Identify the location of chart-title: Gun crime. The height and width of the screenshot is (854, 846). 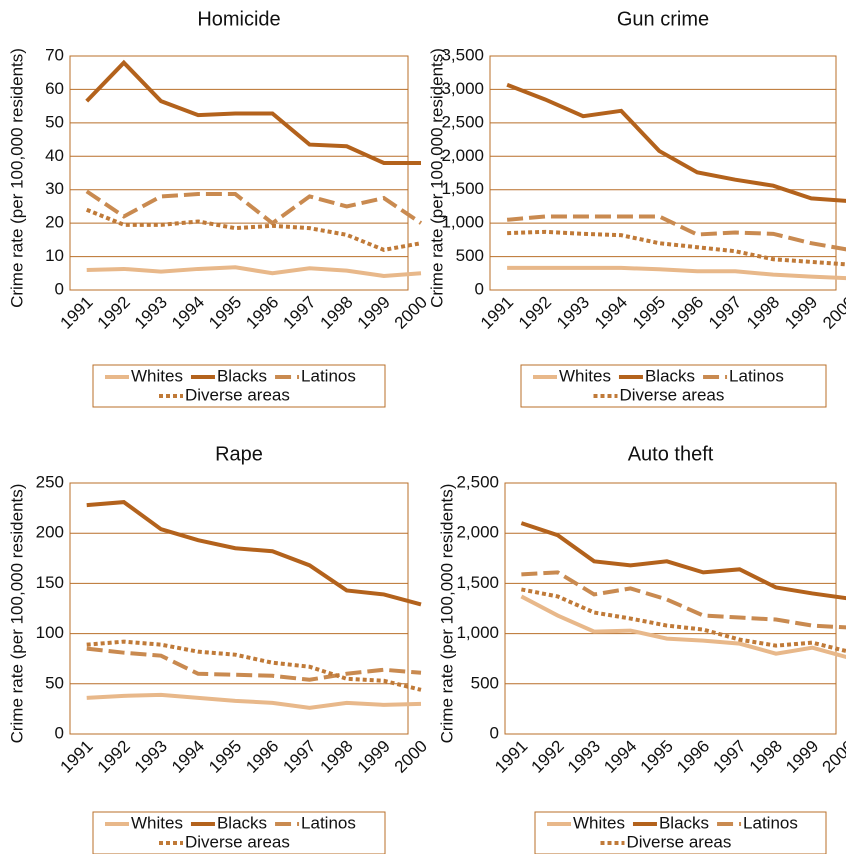
(663, 19).